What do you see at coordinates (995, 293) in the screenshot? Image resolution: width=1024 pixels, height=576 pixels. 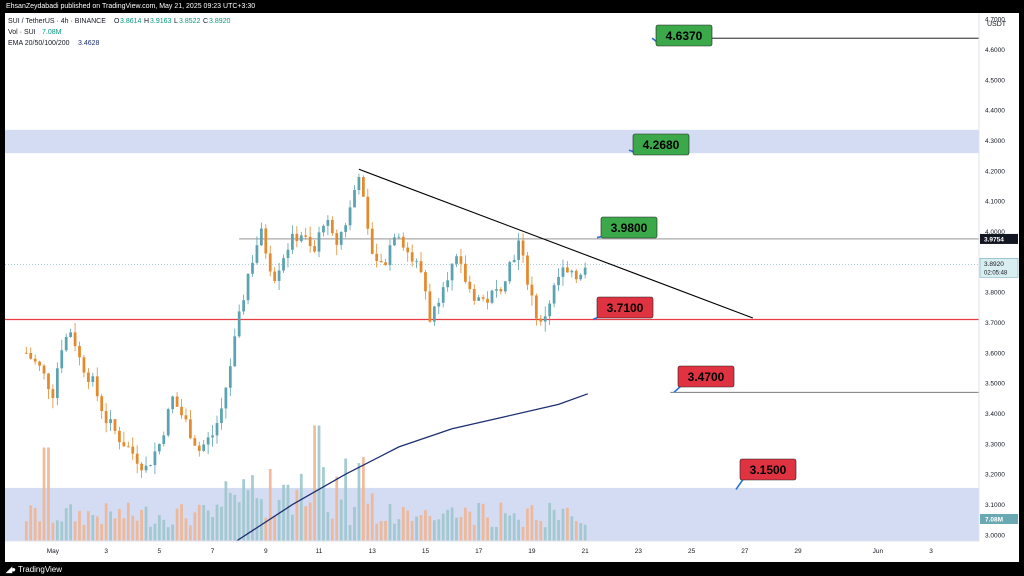 I see `y-tick-label: 3.8000` at bounding box center [995, 293].